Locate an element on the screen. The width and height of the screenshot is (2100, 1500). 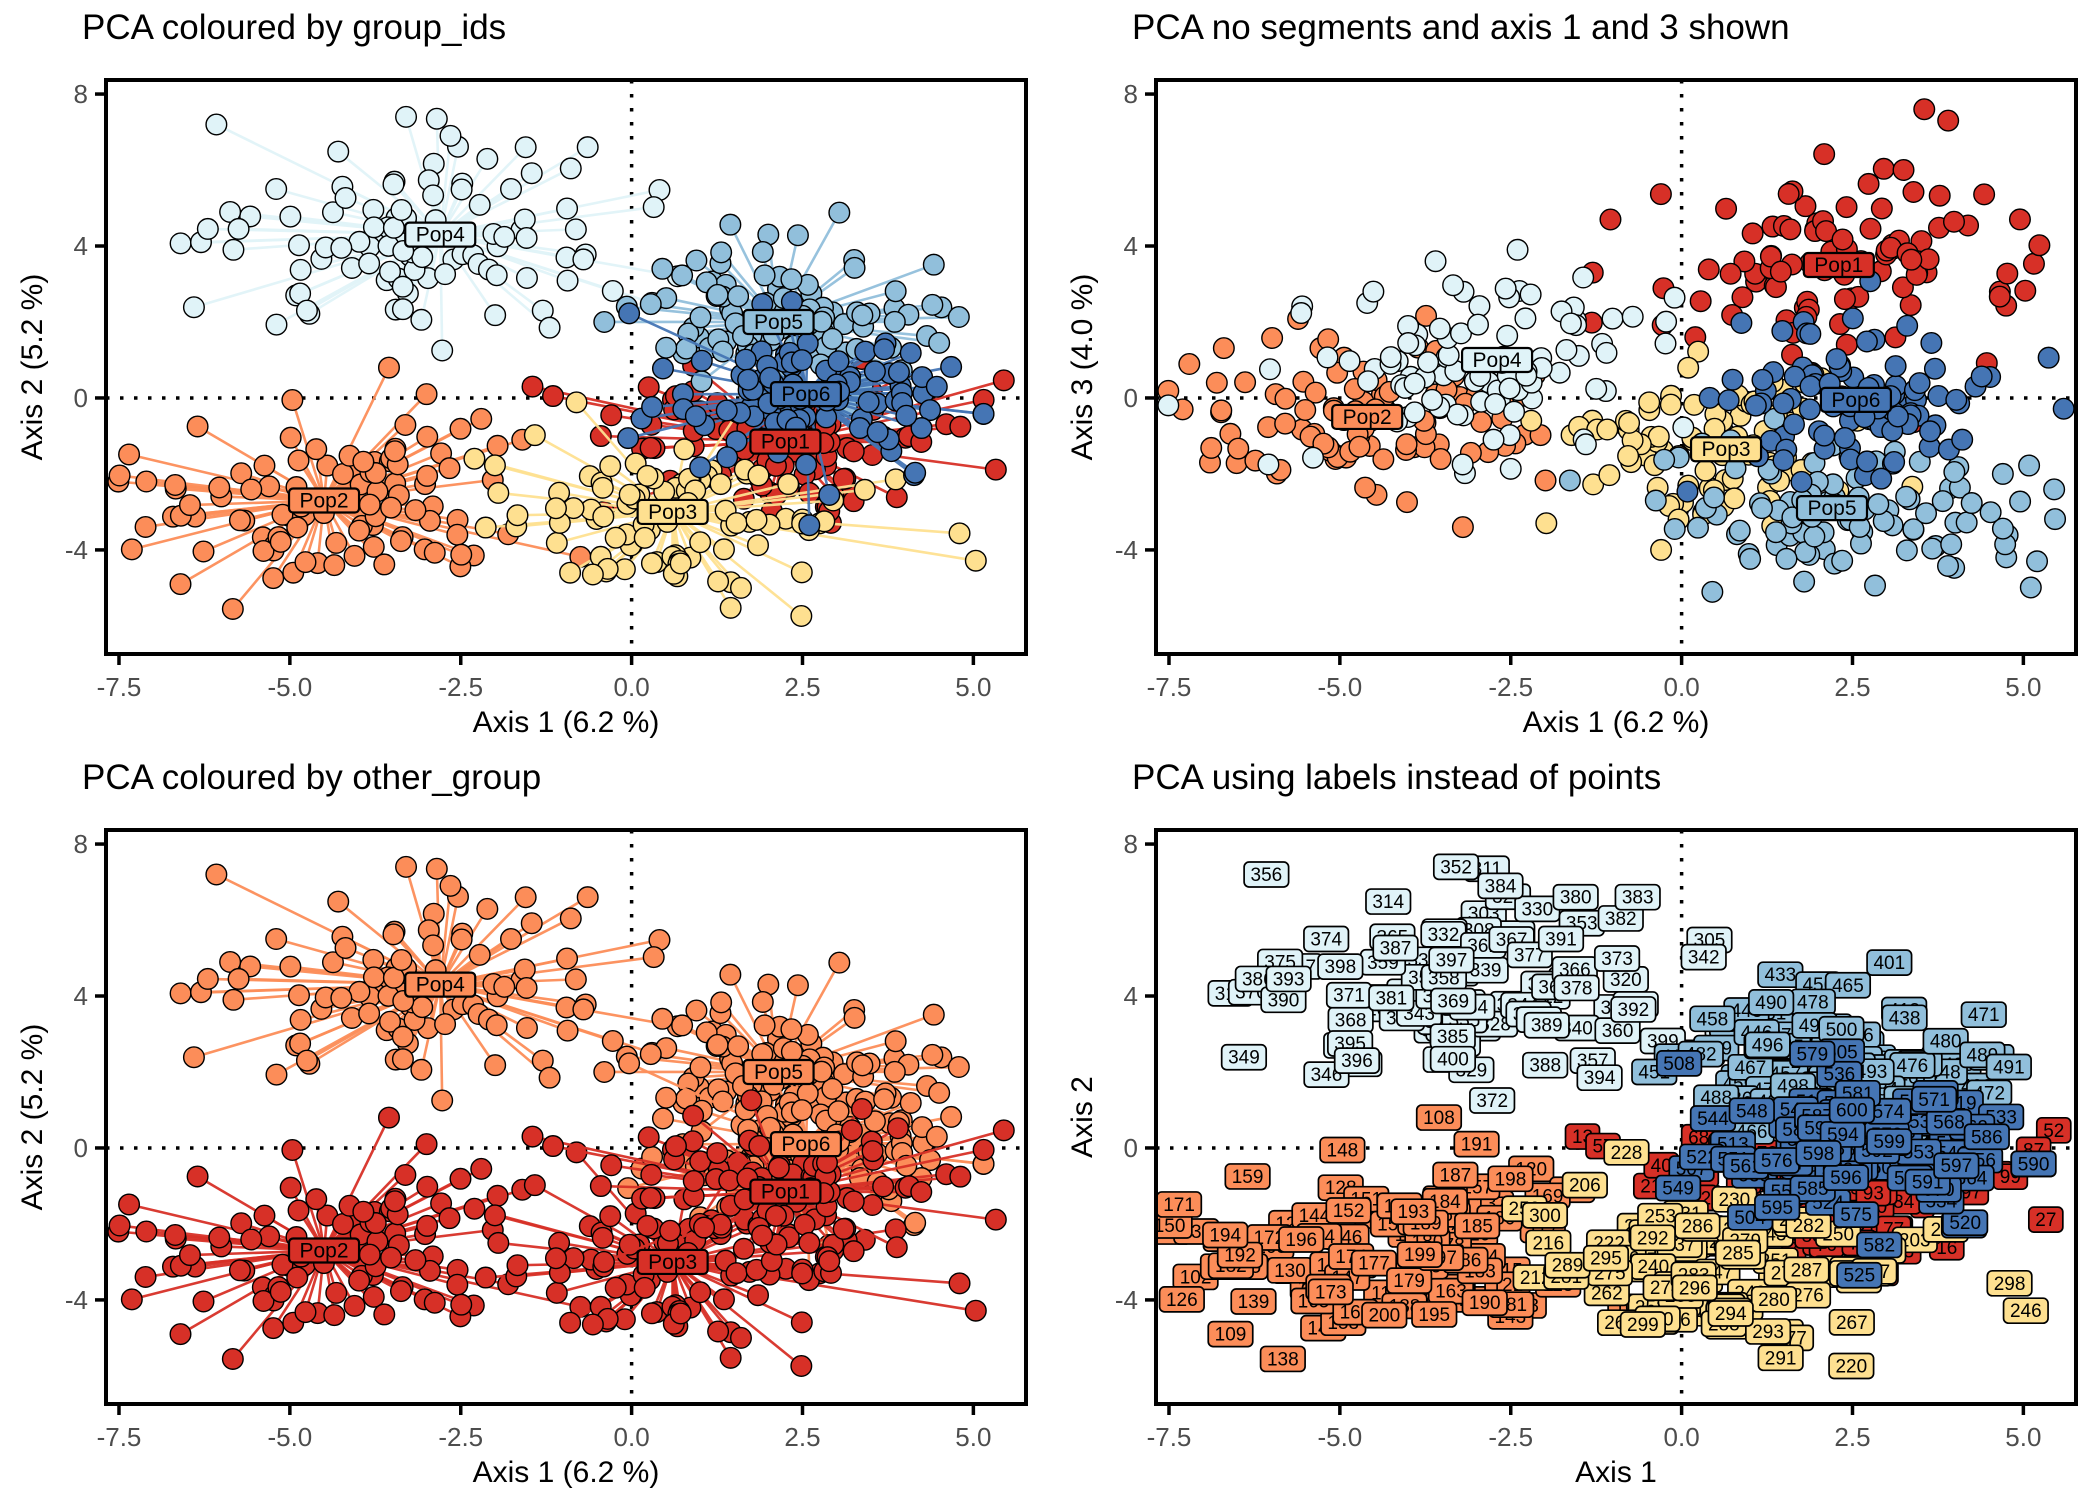
panel-title: PCA coloured by other_group is located at coordinates (312, 777).